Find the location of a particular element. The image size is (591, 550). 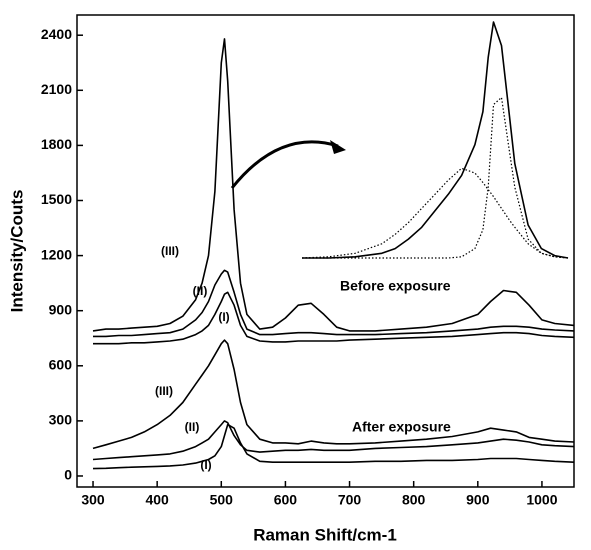

y-tick-label: 2400 is located at coordinates (56, 34).